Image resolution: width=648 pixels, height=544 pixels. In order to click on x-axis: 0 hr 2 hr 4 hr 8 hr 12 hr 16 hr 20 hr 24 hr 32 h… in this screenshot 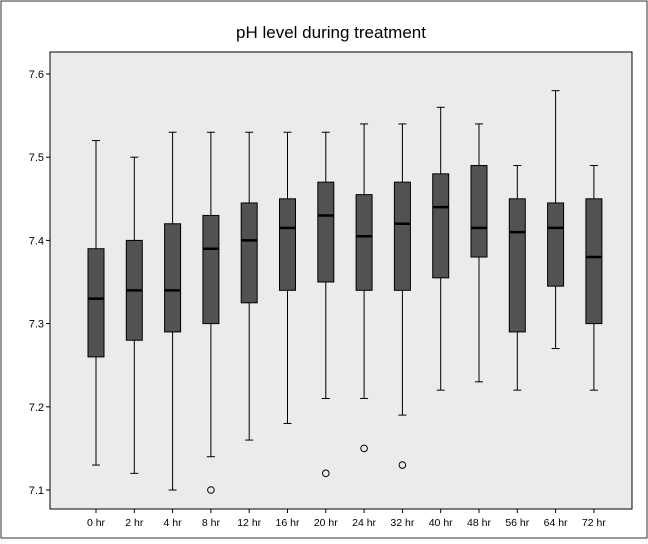, I will do `click(346, 519)`.